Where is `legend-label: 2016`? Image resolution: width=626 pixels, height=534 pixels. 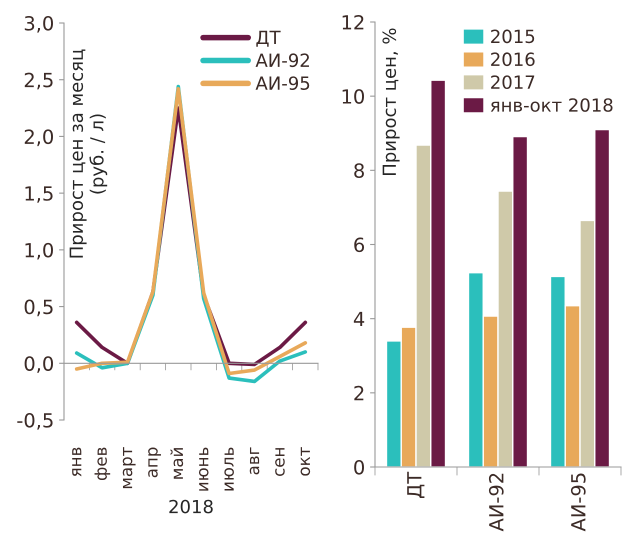 legend-label: 2016 is located at coordinates (513, 59).